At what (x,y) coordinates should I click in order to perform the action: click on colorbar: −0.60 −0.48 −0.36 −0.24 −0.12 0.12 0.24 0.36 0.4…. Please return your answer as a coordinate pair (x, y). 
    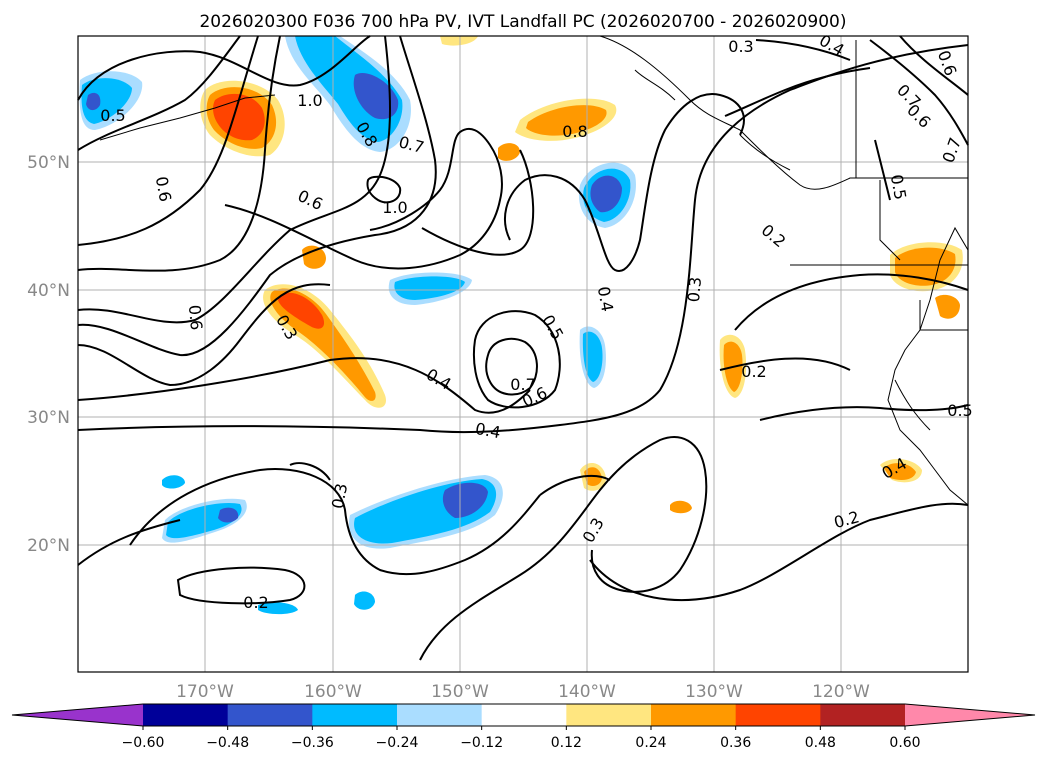
    Looking at the image, I should click on (523, 727).